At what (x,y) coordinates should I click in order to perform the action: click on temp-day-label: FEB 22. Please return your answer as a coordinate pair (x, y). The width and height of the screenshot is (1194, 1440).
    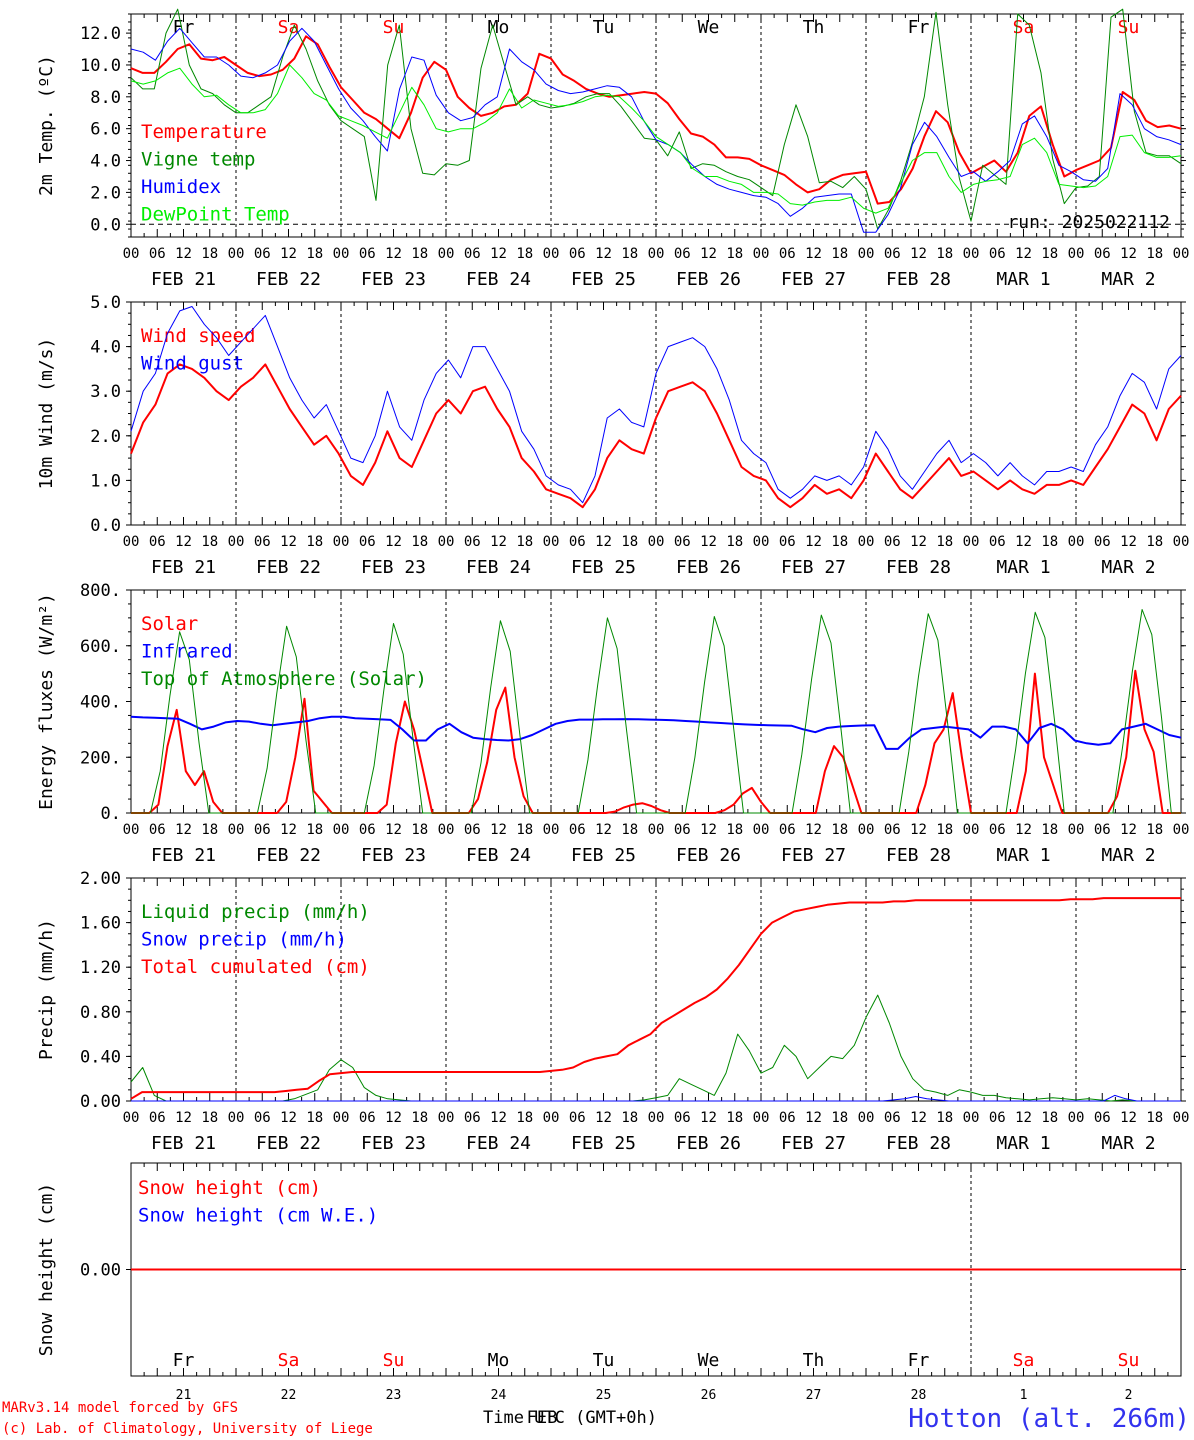
    Looking at the image, I should click on (288, 279).